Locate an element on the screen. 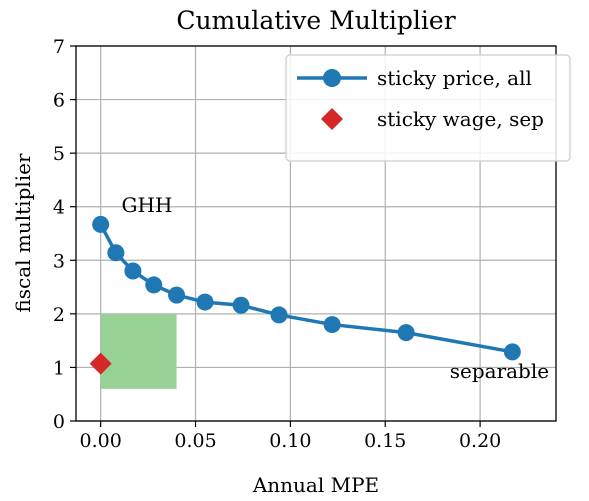 Image resolution: width=589 pixels, height=501 pixels. y-tick-label: 3 is located at coordinates (59, 261).